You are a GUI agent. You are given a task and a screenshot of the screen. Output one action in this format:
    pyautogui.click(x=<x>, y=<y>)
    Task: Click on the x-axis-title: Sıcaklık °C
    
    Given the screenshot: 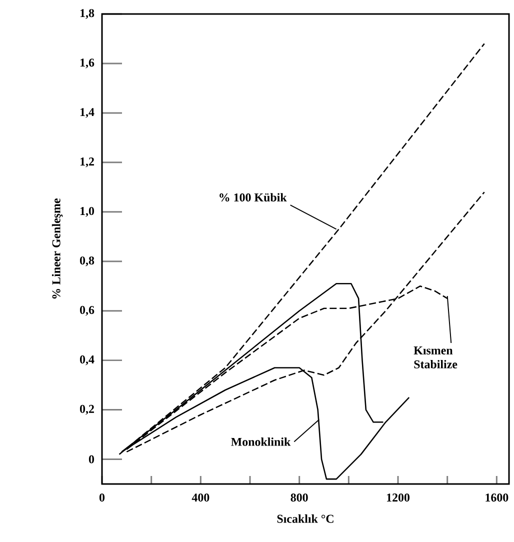 What is the action you would take?
    pyautogui.click(x=305, y=518)
    